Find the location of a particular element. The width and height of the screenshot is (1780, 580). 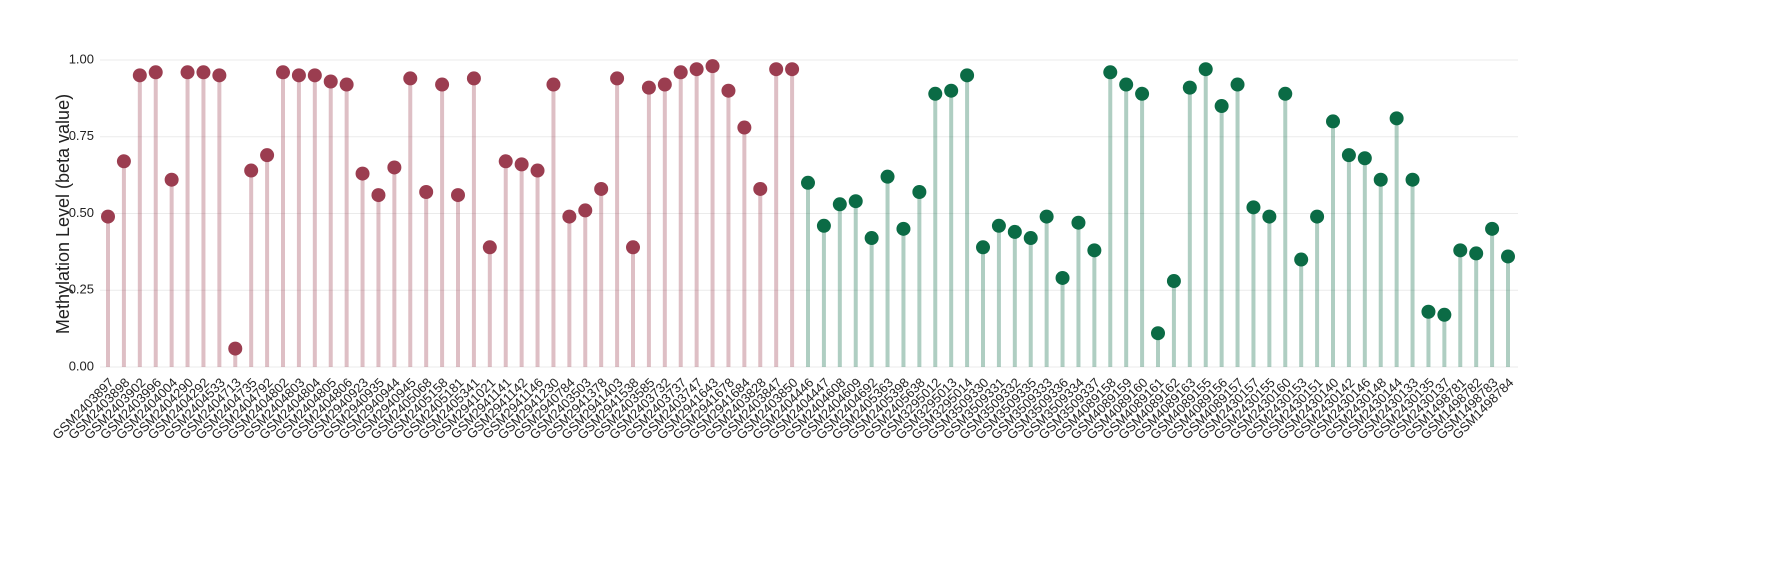

y-tick-label: 0.25 is located at coordinates (81, 289).